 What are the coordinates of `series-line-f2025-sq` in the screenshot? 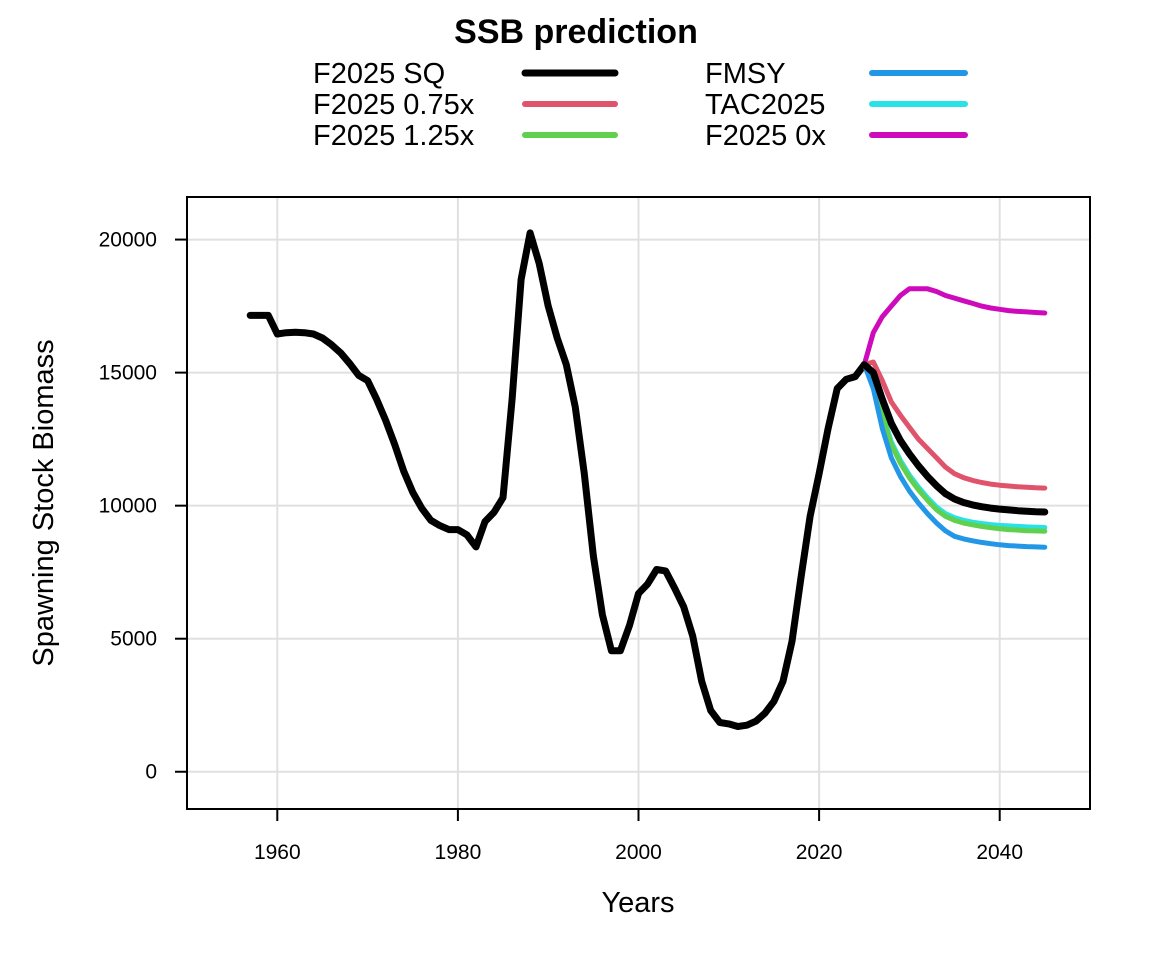 It's located at (954, 438).